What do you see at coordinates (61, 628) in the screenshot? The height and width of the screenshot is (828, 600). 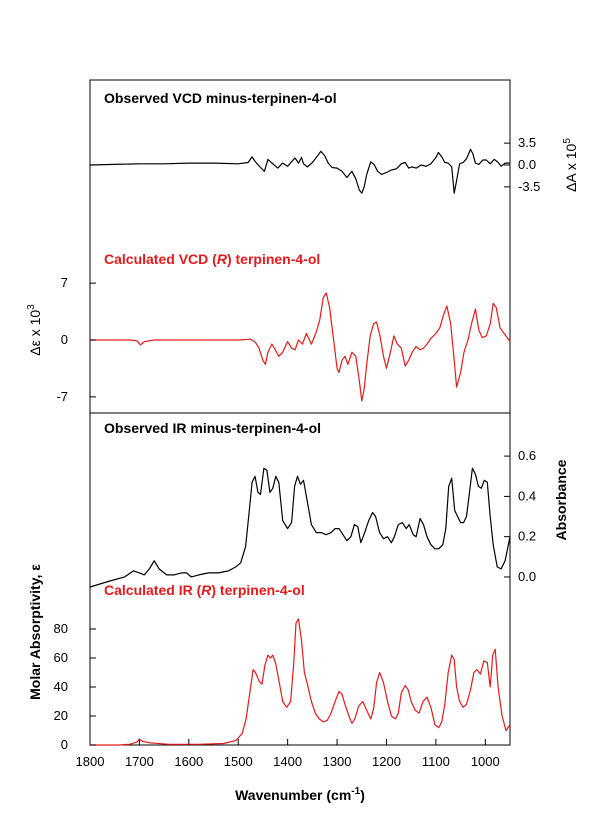 I see `y-tick-label-panel-4: 80` at bounding box center [61, 628].